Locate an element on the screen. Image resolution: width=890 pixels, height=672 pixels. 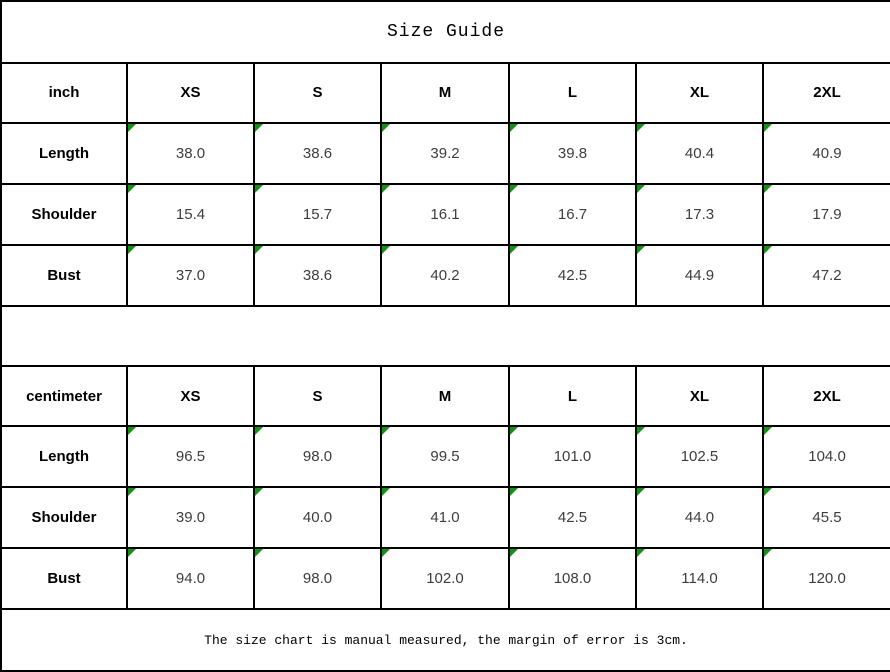
measurement-value: 114.0 is located at coordinates (699, 579).